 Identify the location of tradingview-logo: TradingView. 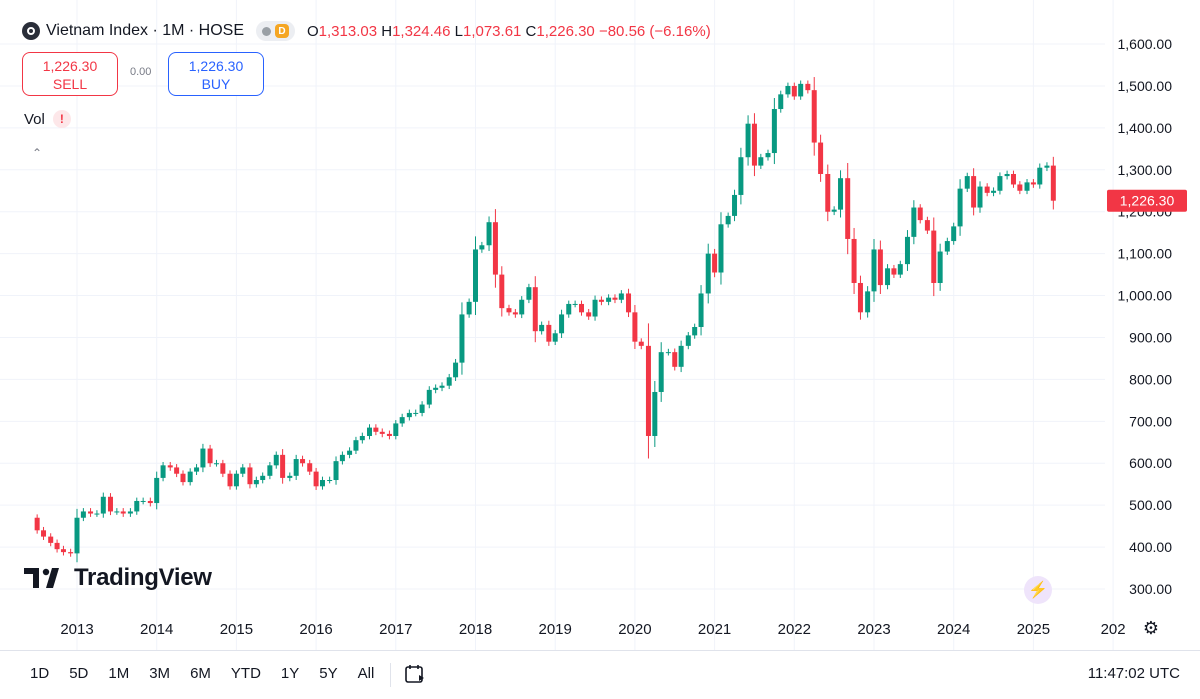
(118, 578).